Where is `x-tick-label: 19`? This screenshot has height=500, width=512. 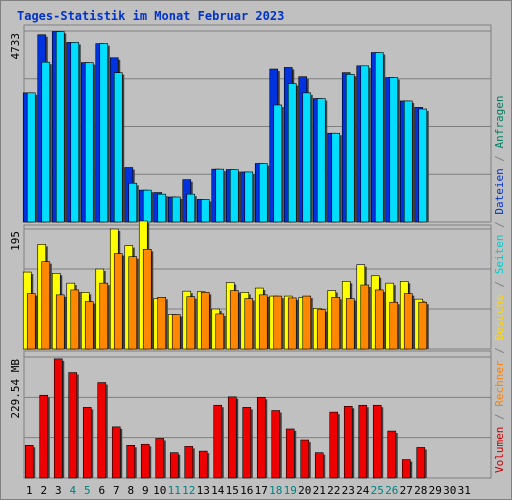 x-tick-label: 19 is located at coordinates (290, 490).